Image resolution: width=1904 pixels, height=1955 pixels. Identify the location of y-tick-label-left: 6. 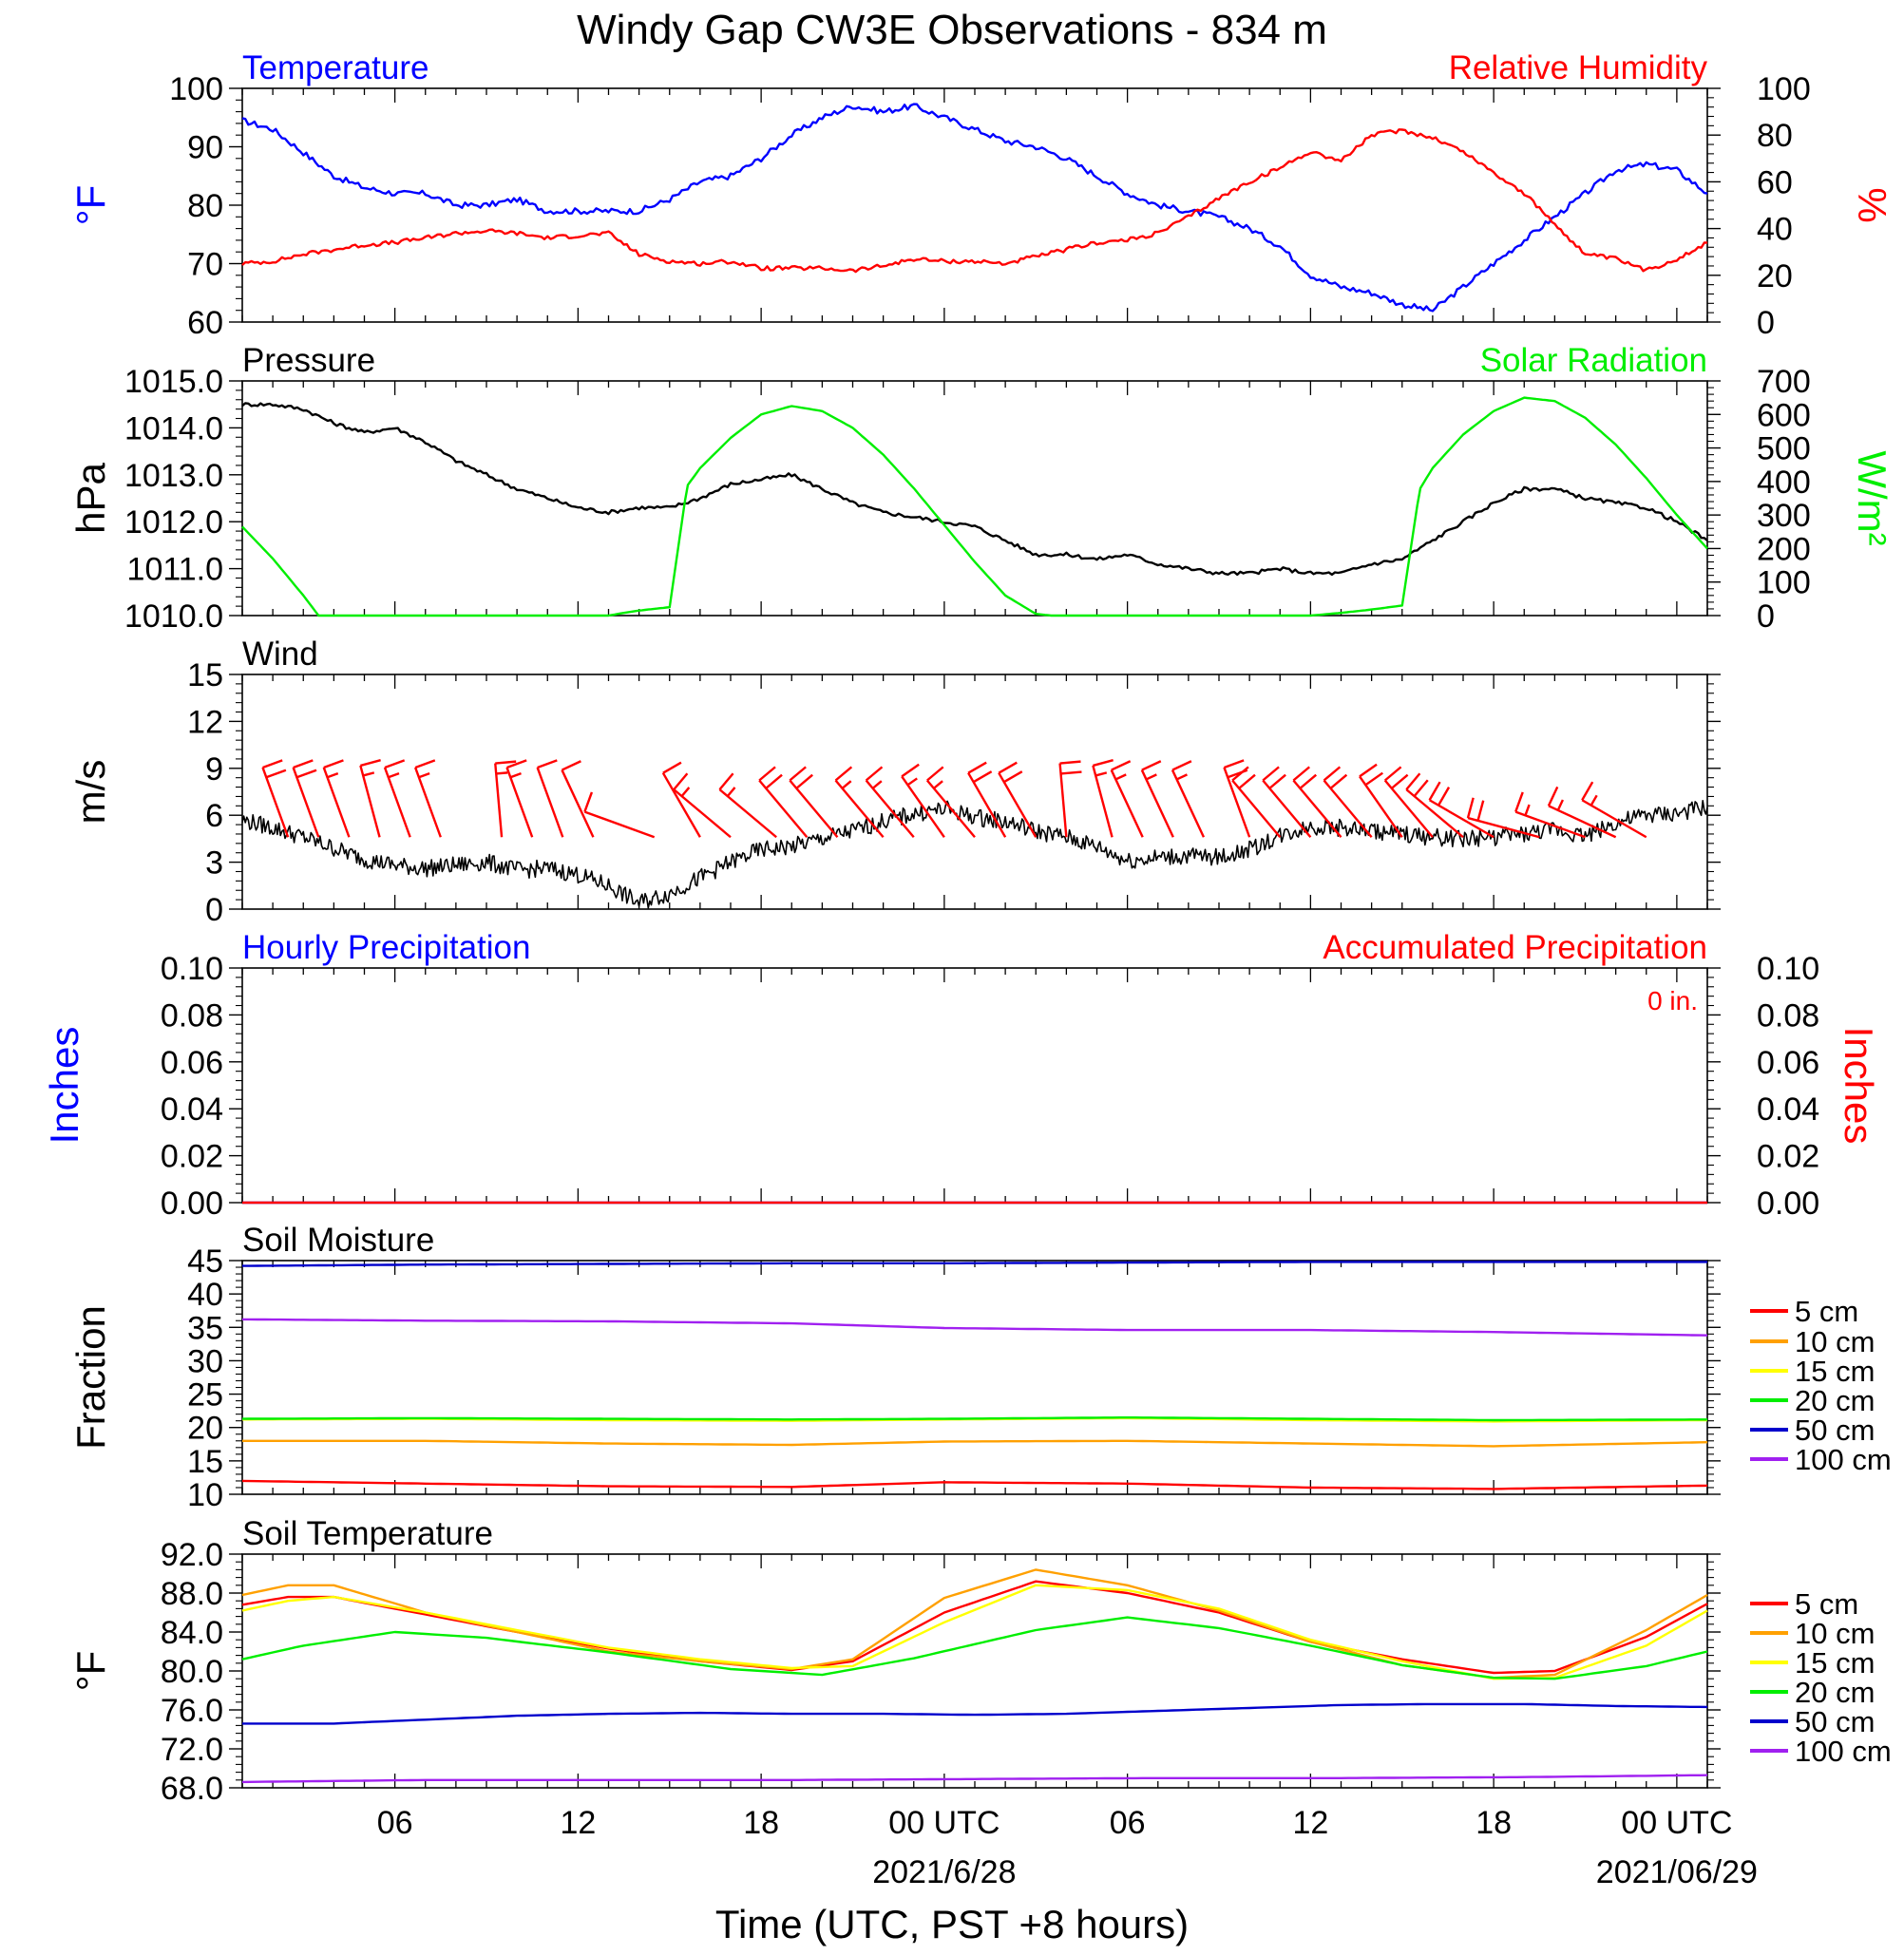
(214, 816).